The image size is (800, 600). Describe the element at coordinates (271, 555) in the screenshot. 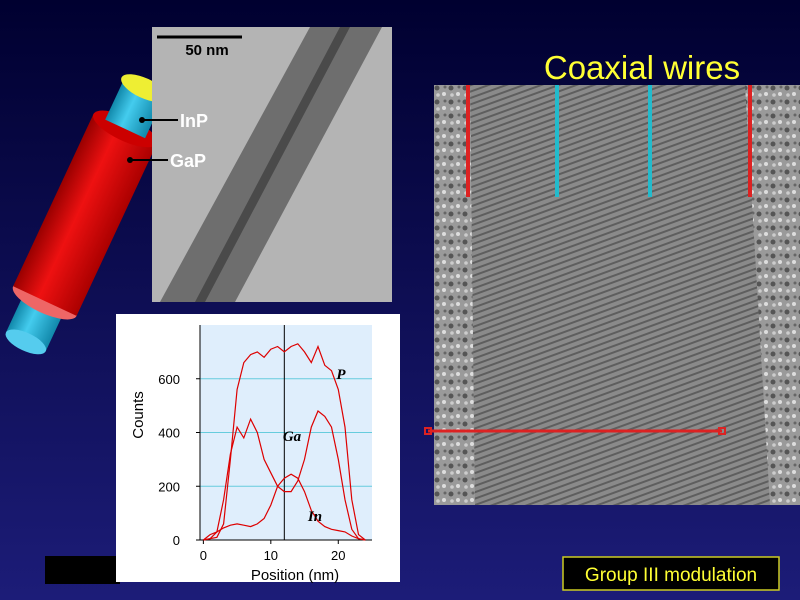

I see `x-tick-label: 10` at that location.